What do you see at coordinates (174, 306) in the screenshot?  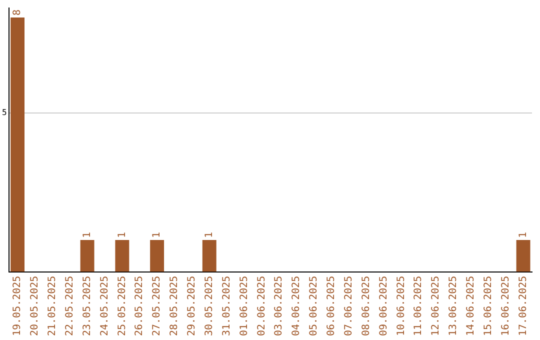 I see `x-tick-label: 28.05.2025` at bounding box center [174, 306].